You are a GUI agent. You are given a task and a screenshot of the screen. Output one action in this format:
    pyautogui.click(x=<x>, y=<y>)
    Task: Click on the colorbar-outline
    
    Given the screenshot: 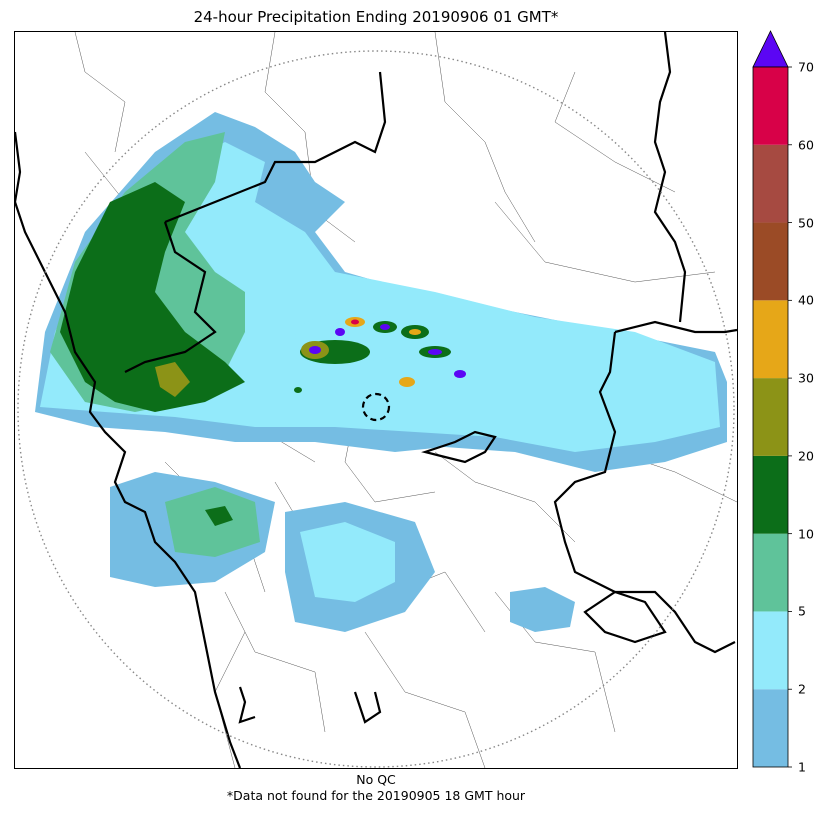 What is the action you would take?
    pyautogui.click(x=770, y=417)
    